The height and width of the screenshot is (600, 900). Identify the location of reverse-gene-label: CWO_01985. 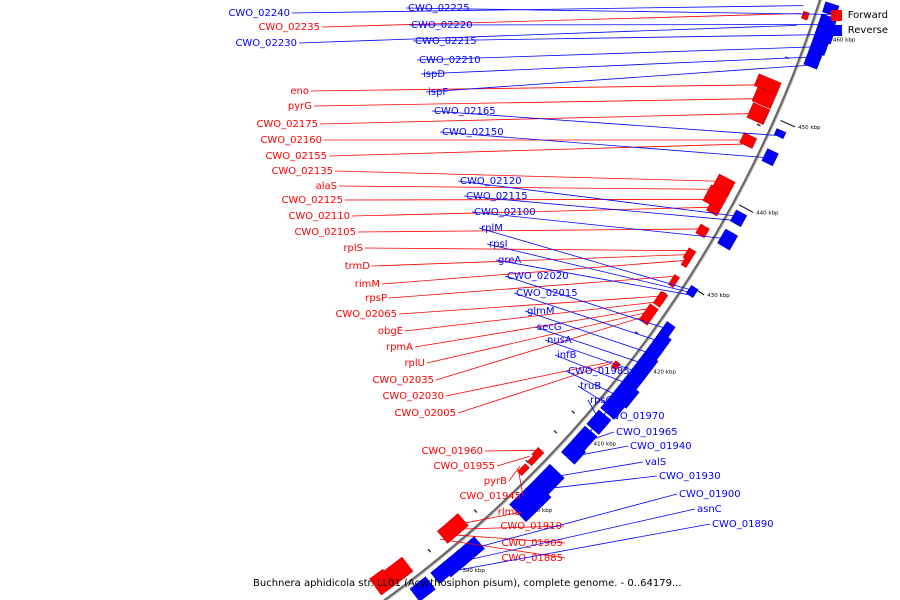
(599, 371).